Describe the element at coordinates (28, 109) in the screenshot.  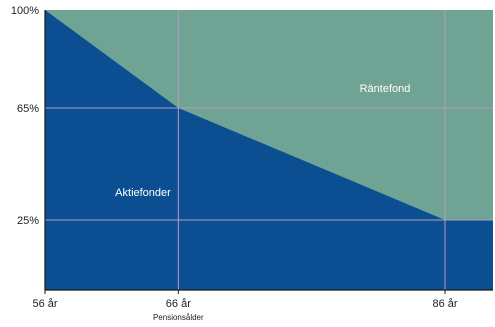
I see `y-tick-label-65: 65%` at that location.